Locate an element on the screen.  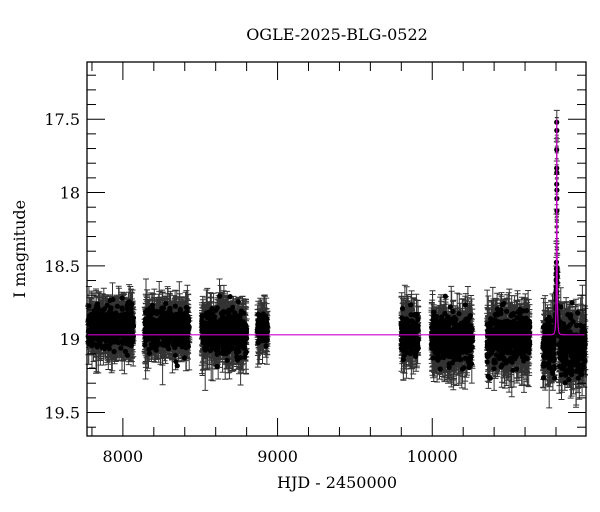
y-tick-label: 18.5 is located at coordinates (62, 266).